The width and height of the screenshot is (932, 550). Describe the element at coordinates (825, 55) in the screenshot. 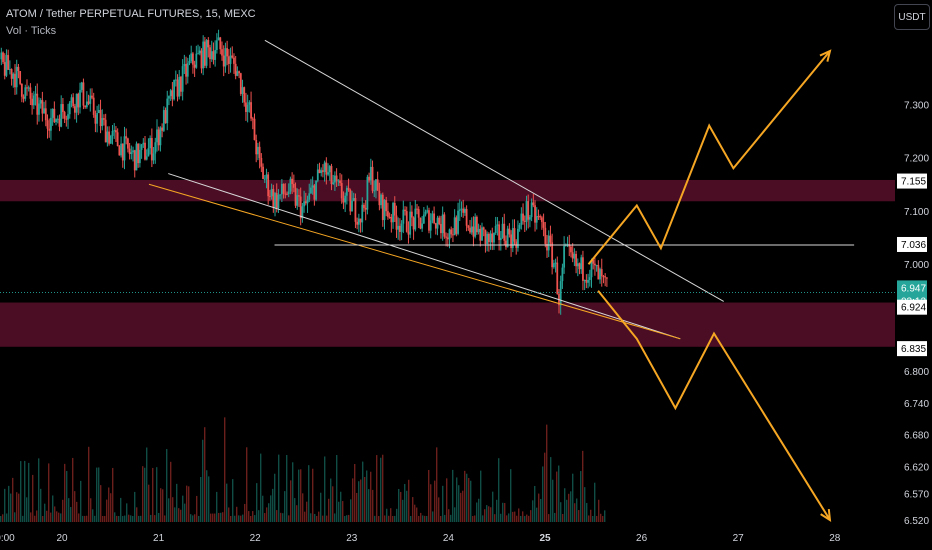

I see `arrowhead-icon` at that location.